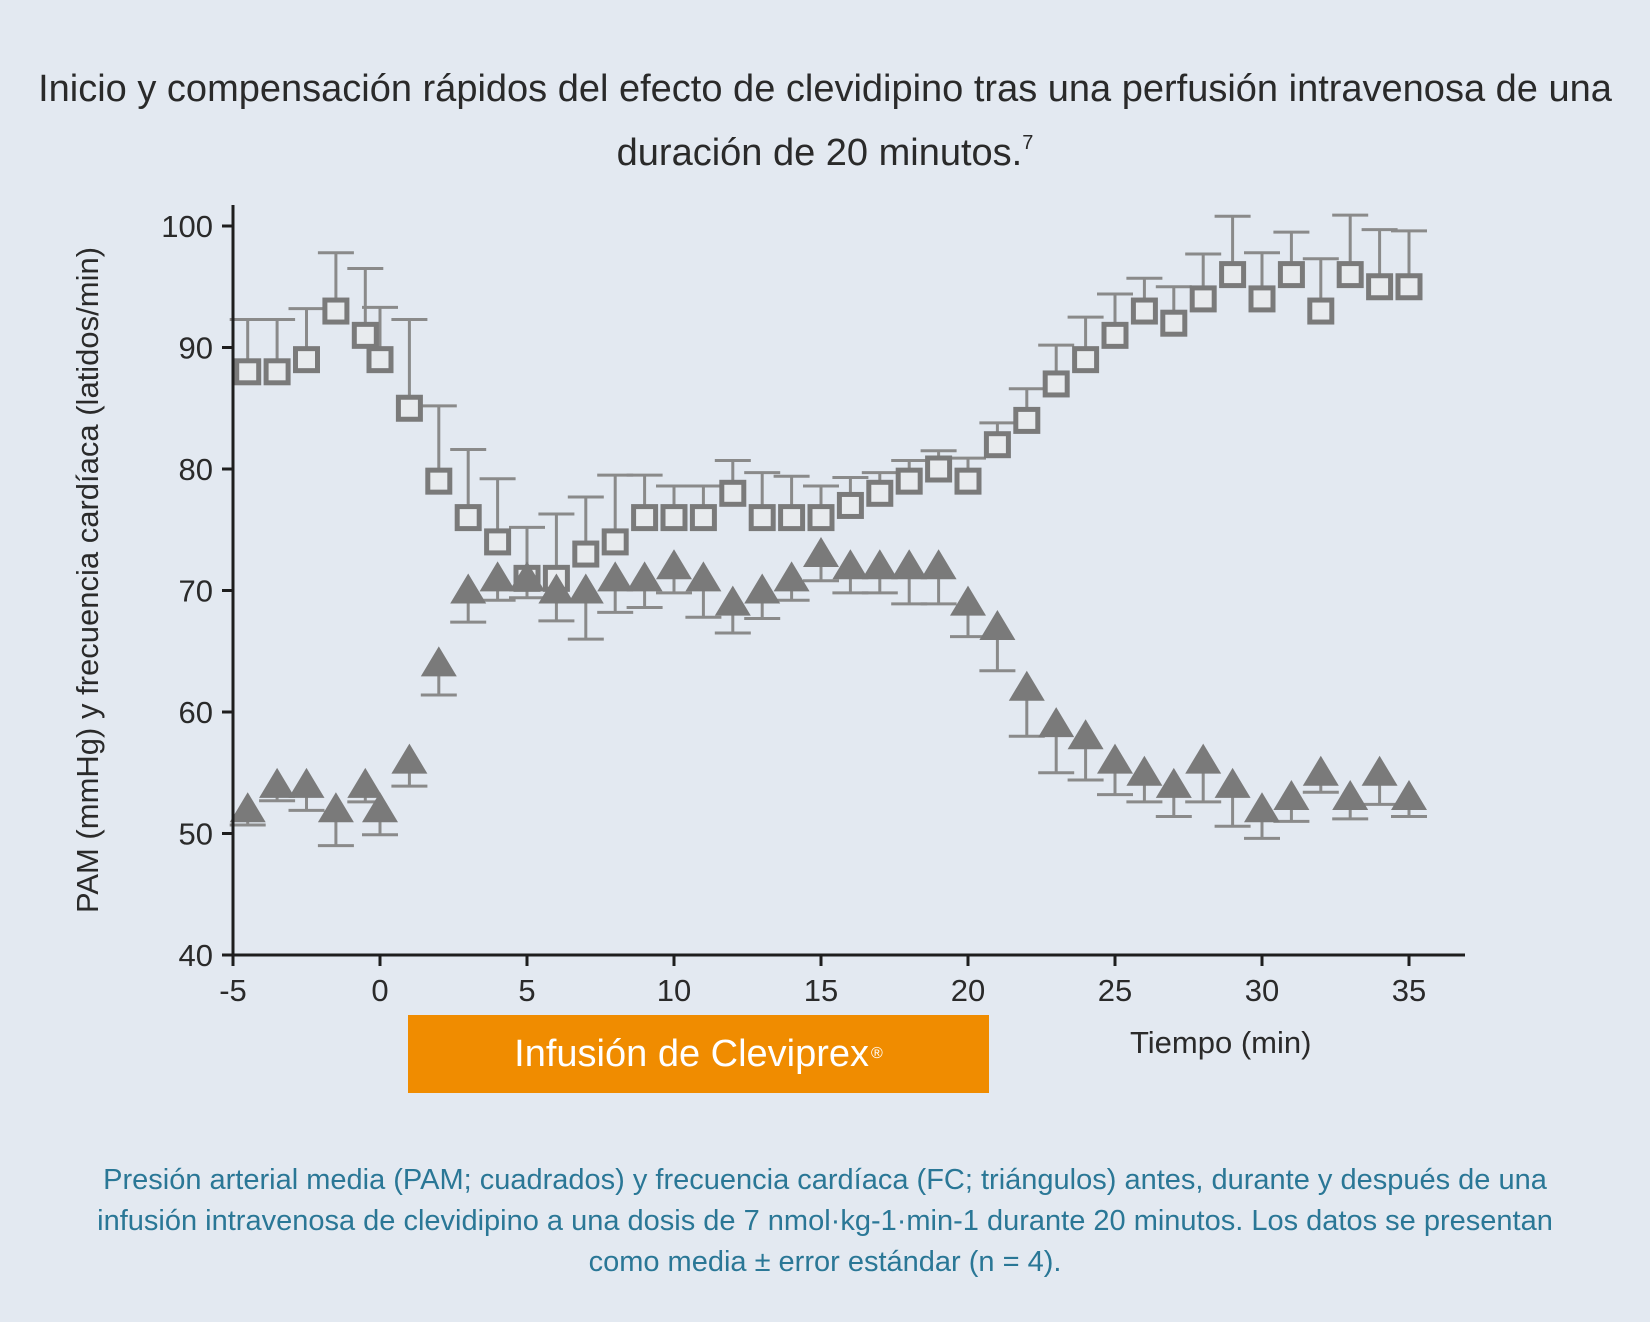 This screenshot has height=1322, width=1650. What do you see at coordinates (196, 348) in the screenshot?
I see `y-tick-label: 90` at bounding box center [196, 348].